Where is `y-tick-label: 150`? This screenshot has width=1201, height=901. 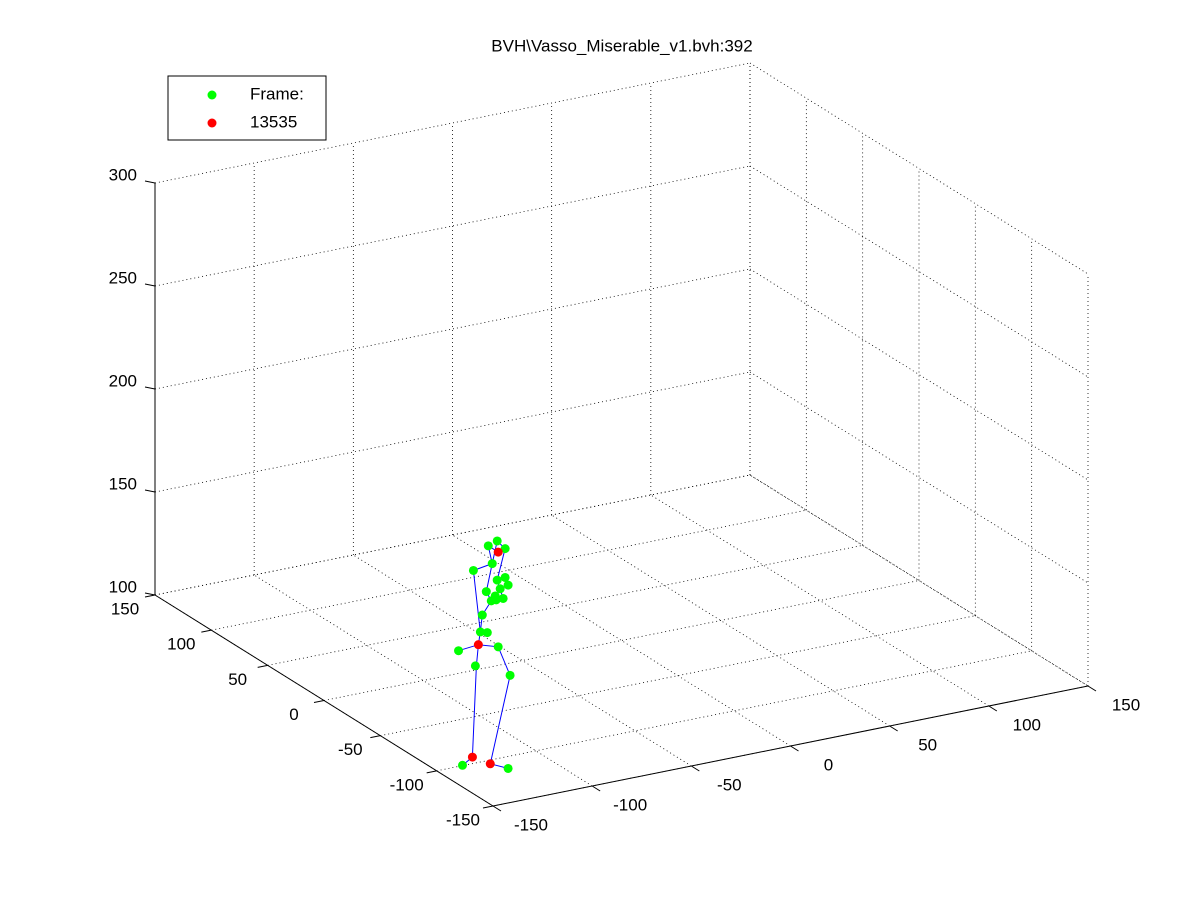
y-tick-label: 150 is located at coordinates (125, 608).